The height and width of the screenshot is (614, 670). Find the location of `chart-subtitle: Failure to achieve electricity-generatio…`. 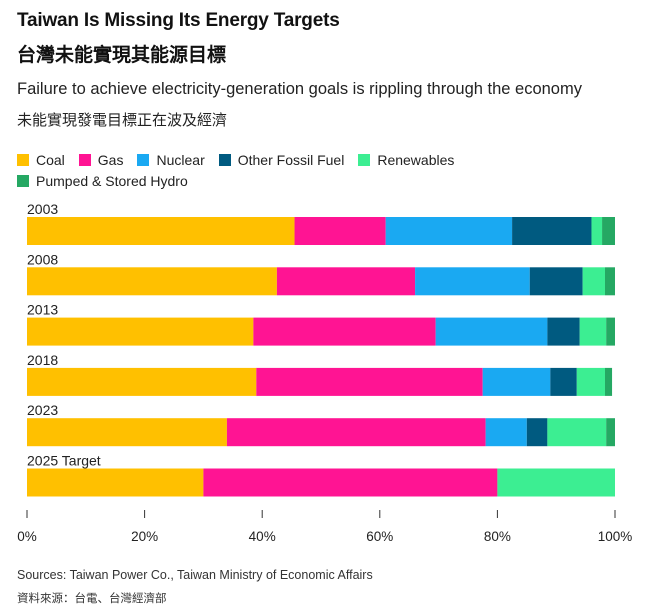

chart-subtitle: Failure to achieve electricity-generatio… is located at coordinates (299, 89).